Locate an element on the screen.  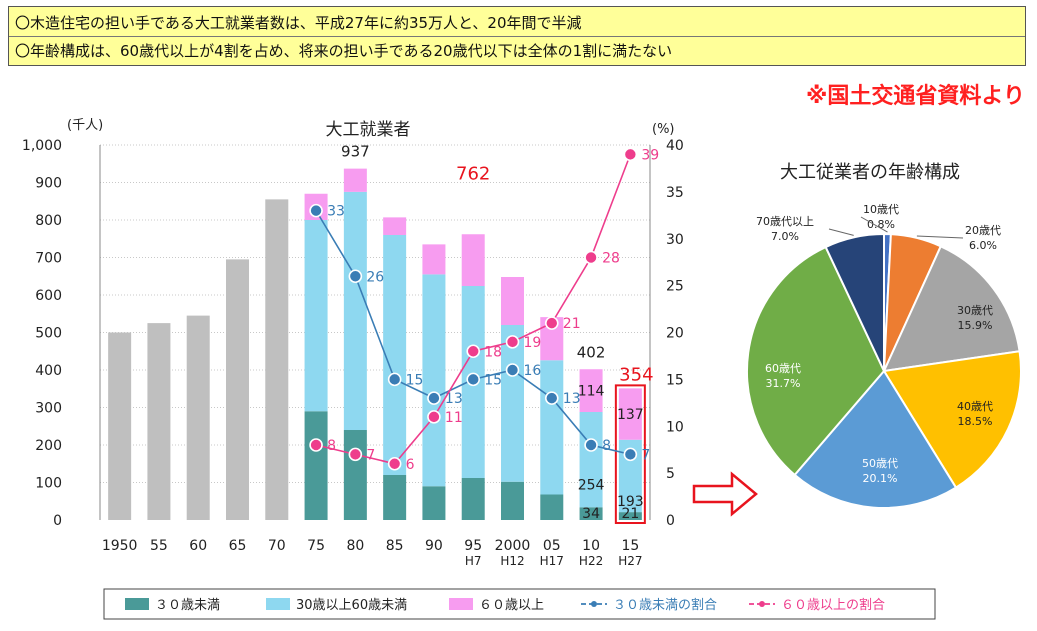
x-tick-label: 90 is located at coordinates (434, 546).